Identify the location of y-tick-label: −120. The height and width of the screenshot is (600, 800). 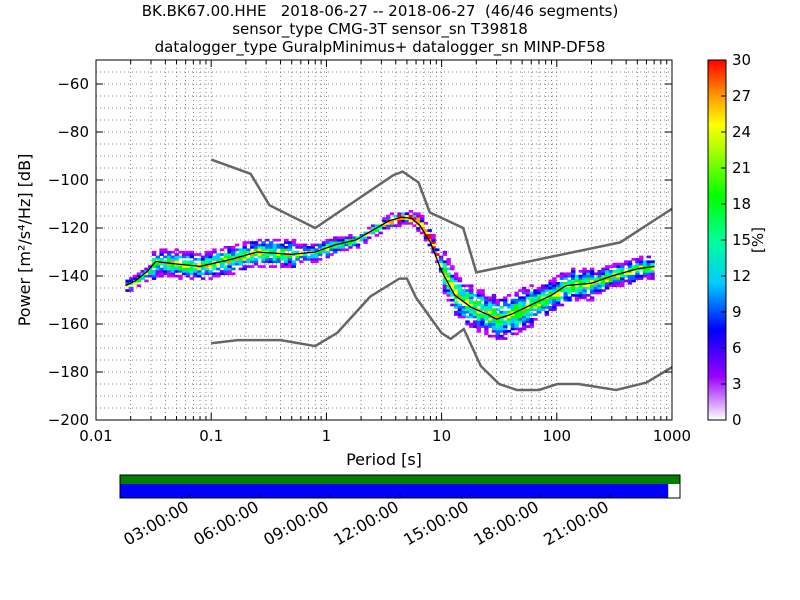
(68, 228).